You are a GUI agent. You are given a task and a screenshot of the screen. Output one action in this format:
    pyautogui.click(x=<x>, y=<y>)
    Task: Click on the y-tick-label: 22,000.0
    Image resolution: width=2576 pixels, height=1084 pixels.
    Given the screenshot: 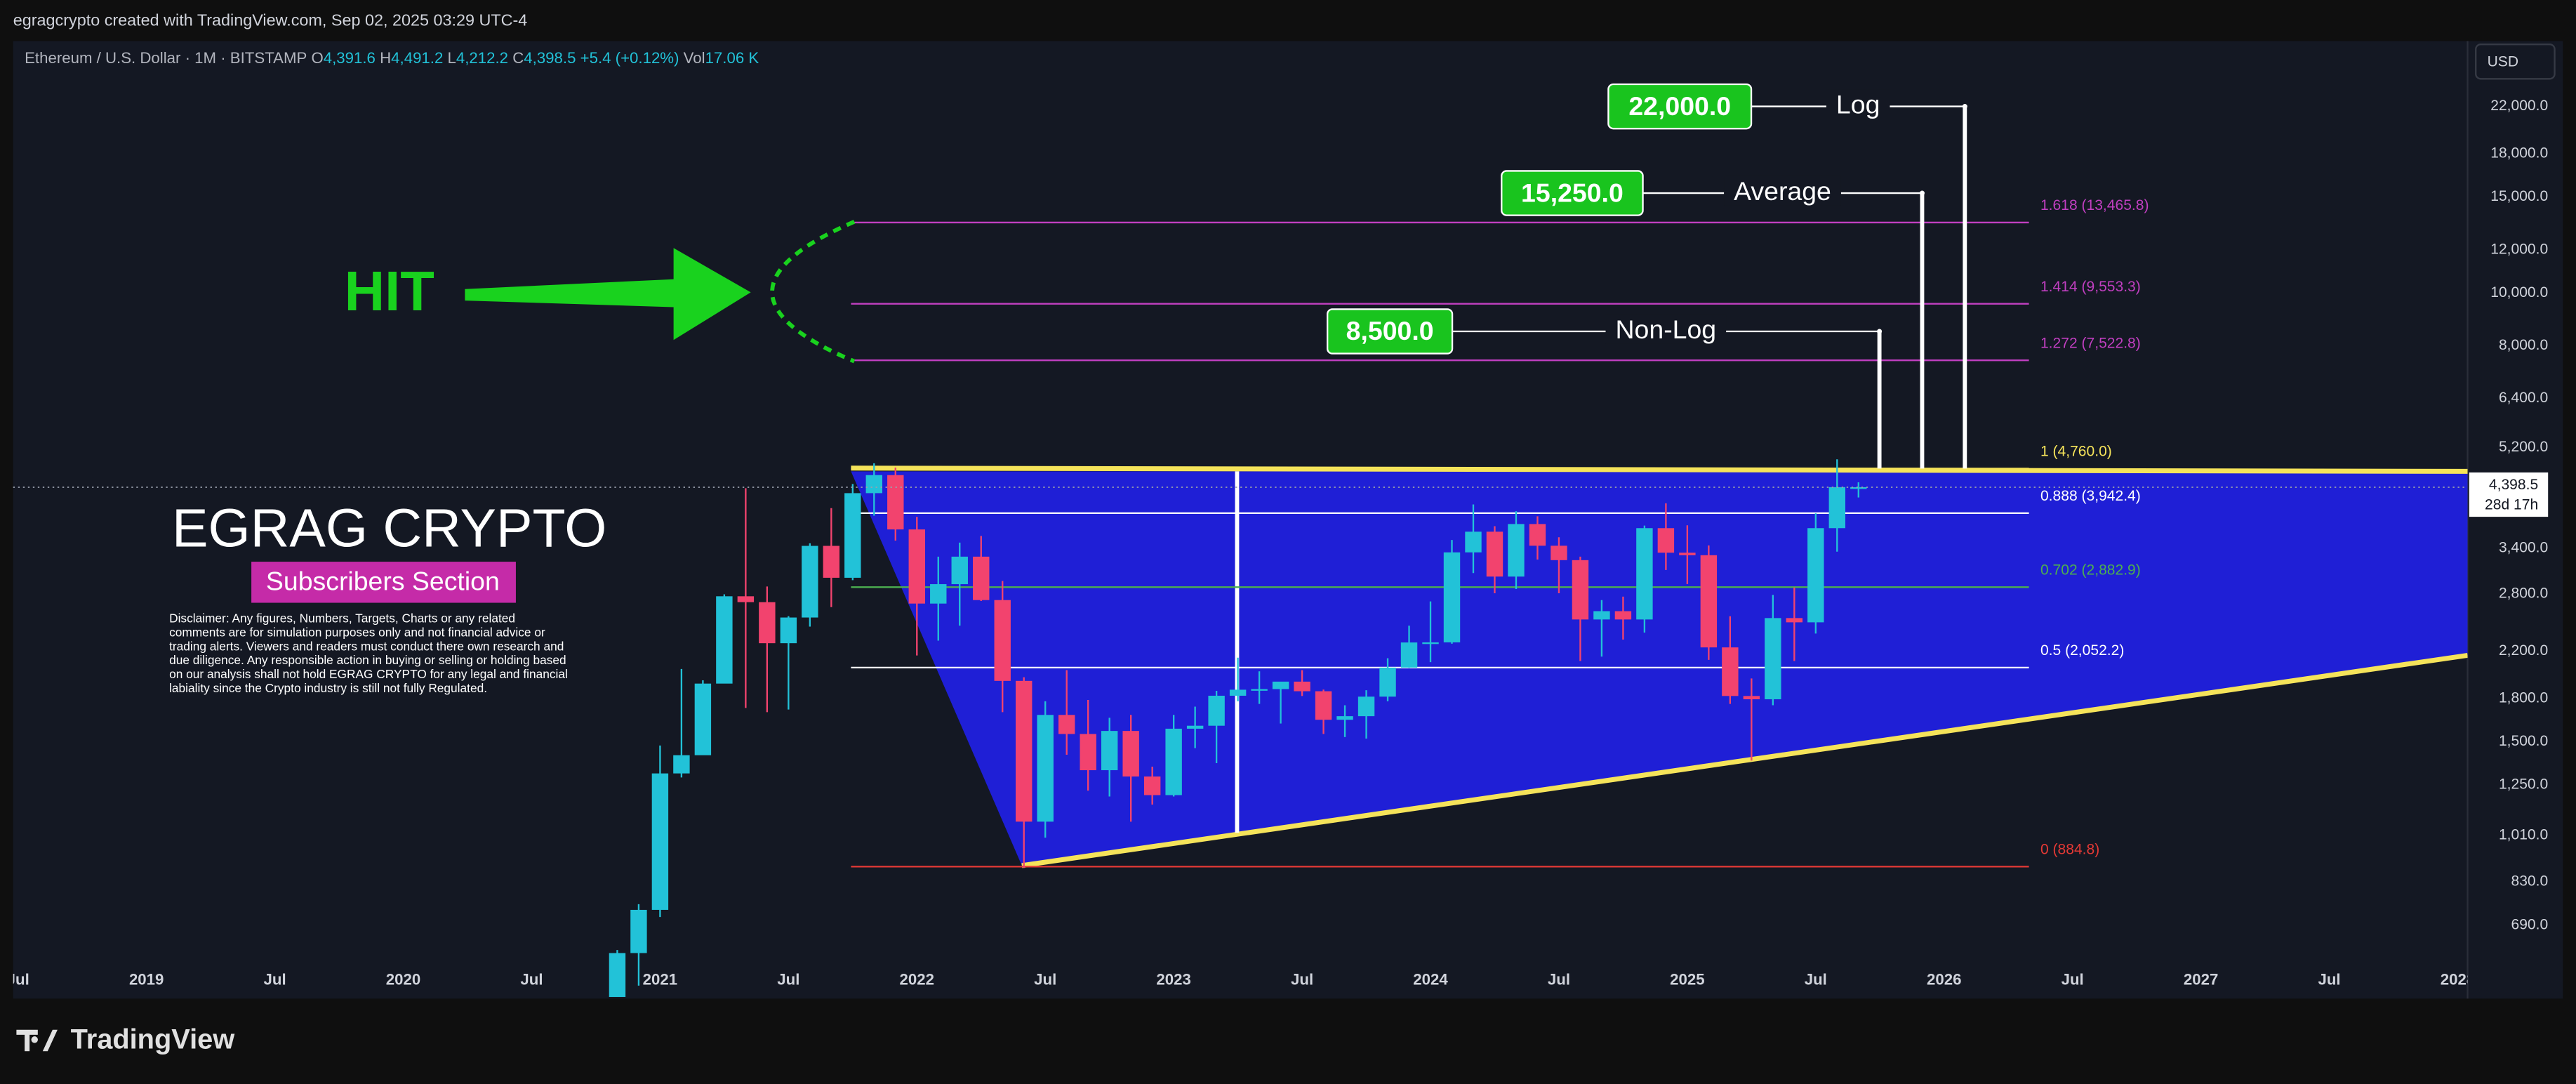 What is the action you would take?
    pyautogui.click(x=2519, y=106)
    